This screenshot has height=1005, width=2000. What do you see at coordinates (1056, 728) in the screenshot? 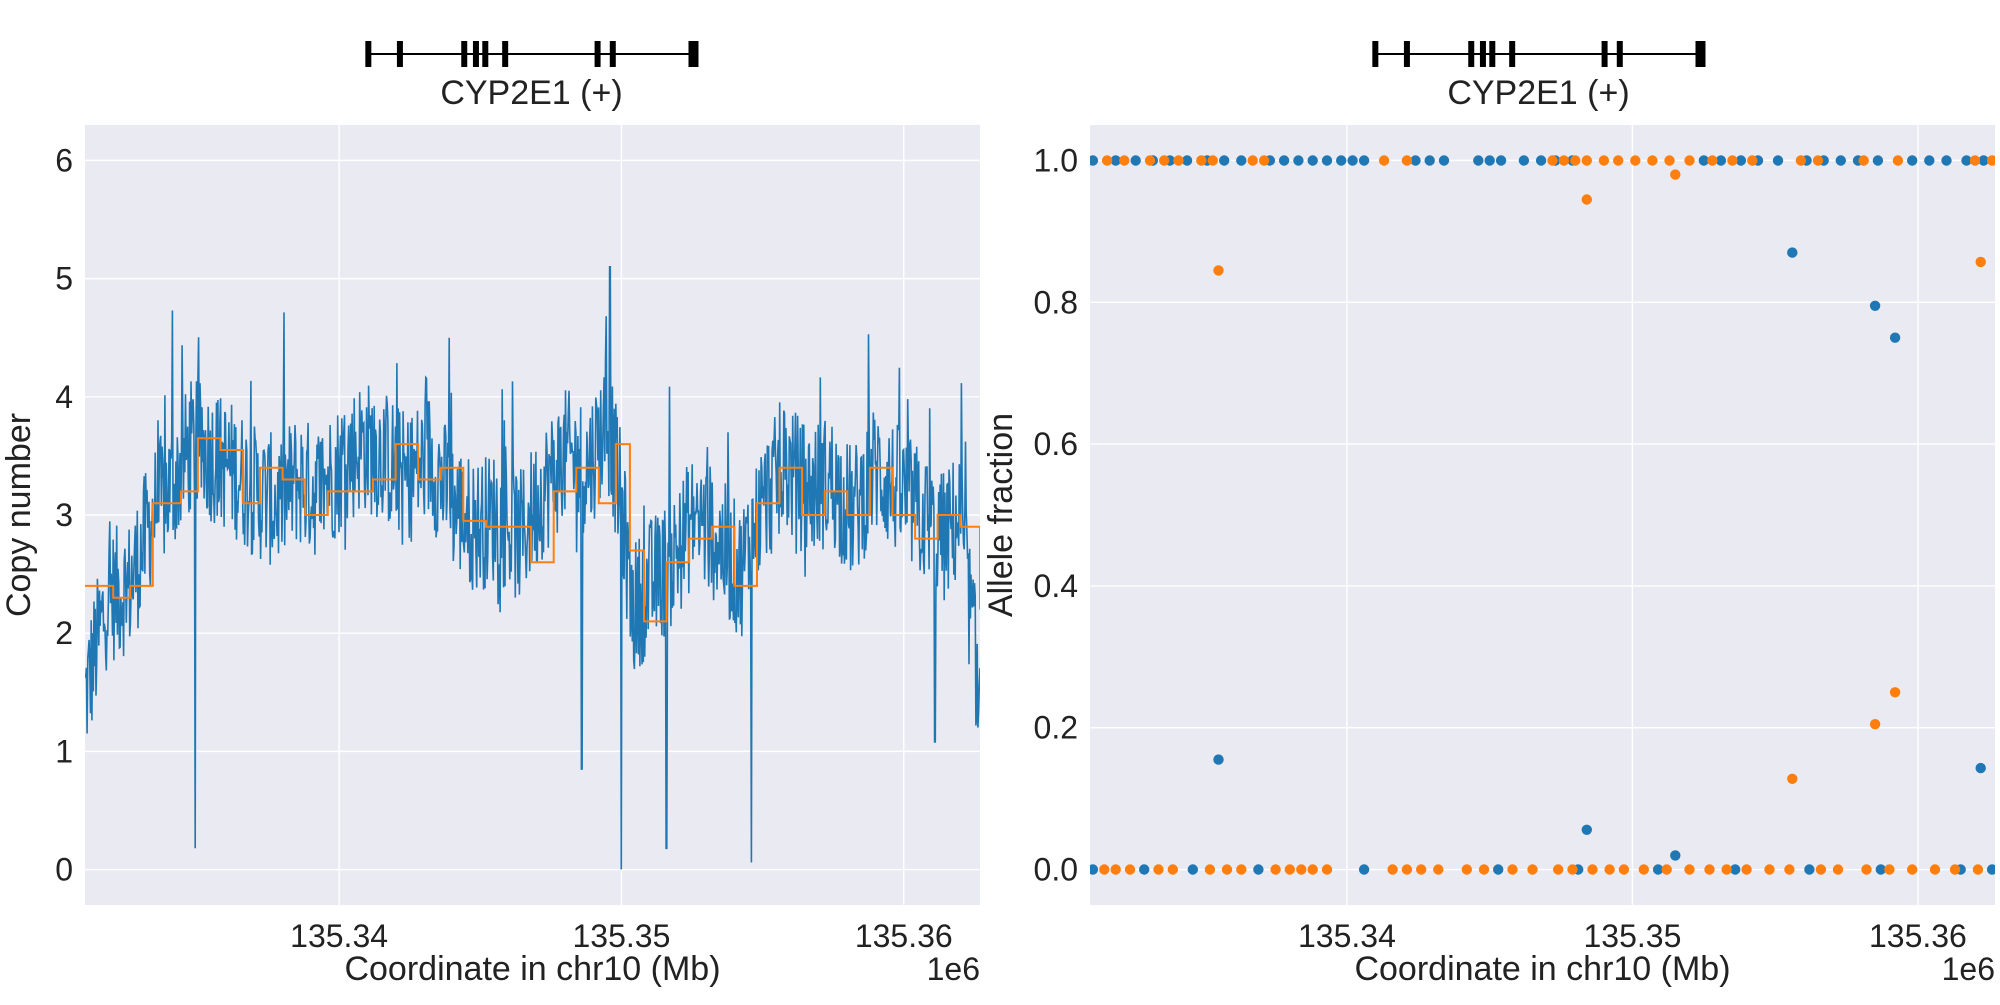
I see `y-tick-label: 0.2` at bounding box center [1056, 728].